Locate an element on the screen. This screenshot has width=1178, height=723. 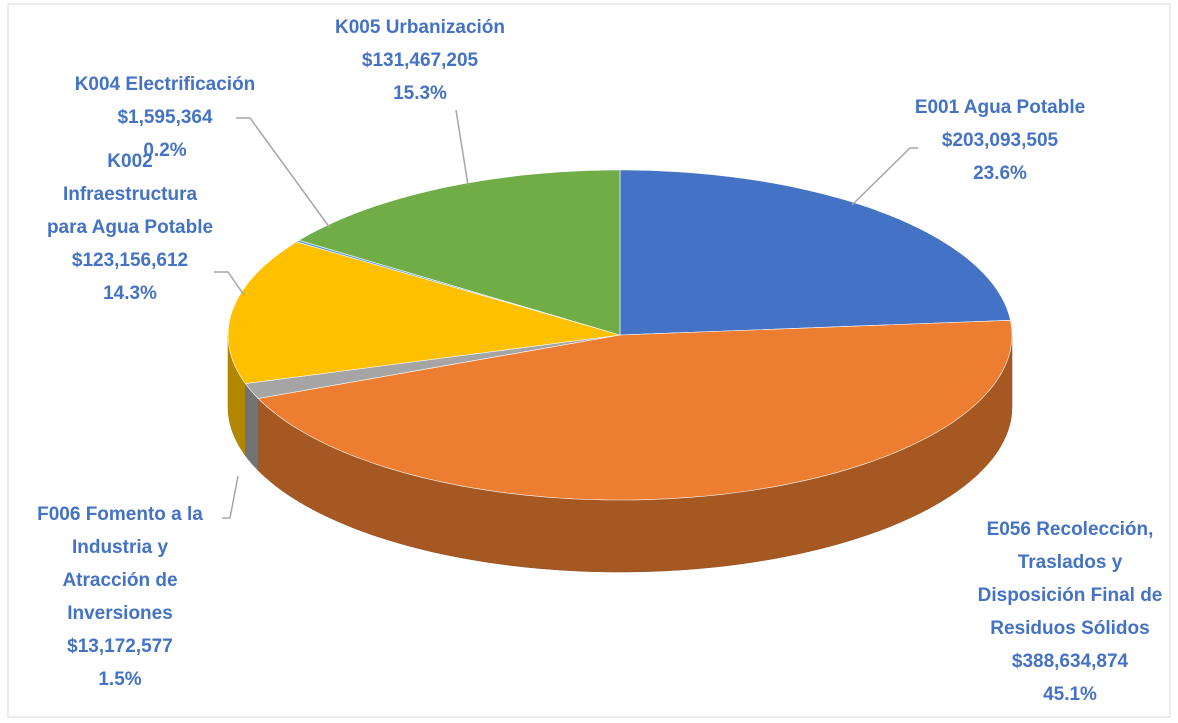
percent-label: 45.1% is located at coordinates (1070, 694).